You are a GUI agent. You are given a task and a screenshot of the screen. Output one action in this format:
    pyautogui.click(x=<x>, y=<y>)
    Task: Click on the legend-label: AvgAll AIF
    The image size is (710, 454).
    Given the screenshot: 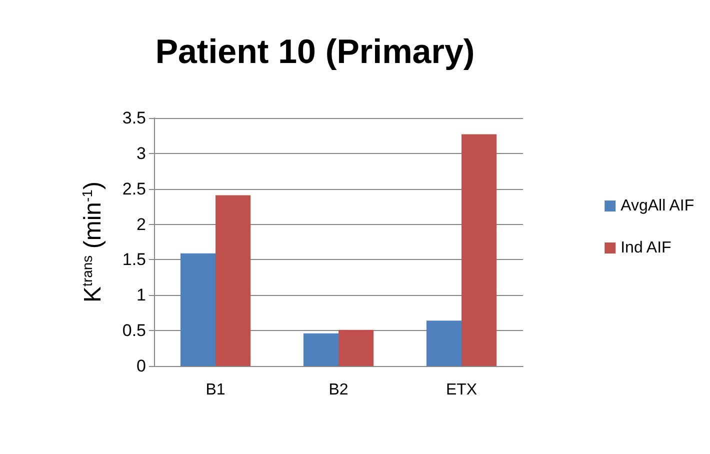 What is the action you would take?
    pyautogui.click(x=657, y=206)
    